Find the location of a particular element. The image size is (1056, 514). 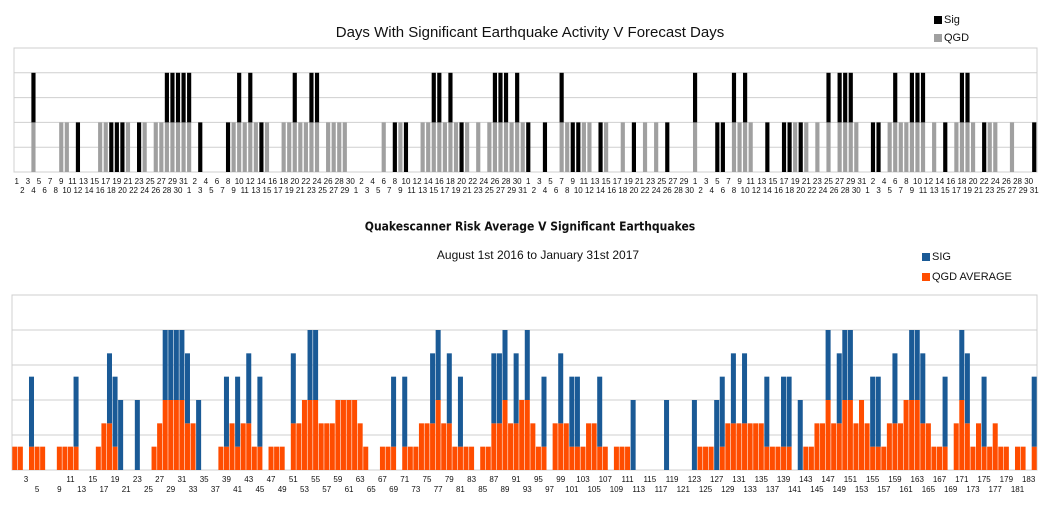

x-tick-label: 29 is located at coordinates (511, 190).